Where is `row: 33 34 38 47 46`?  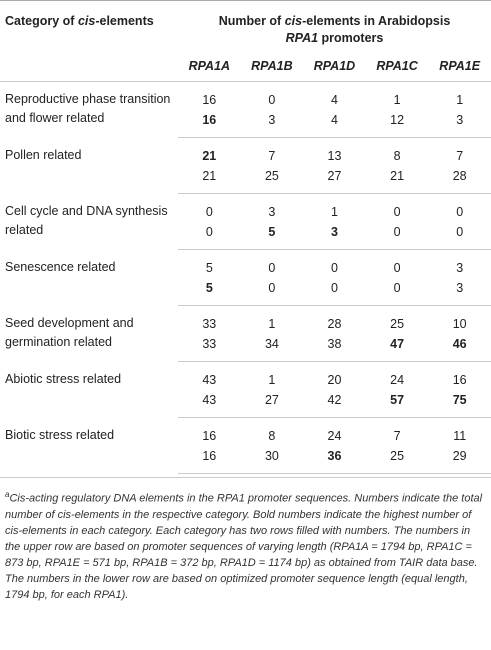
row: 33 34 38 47 46 is located at coordinates (245, 348).